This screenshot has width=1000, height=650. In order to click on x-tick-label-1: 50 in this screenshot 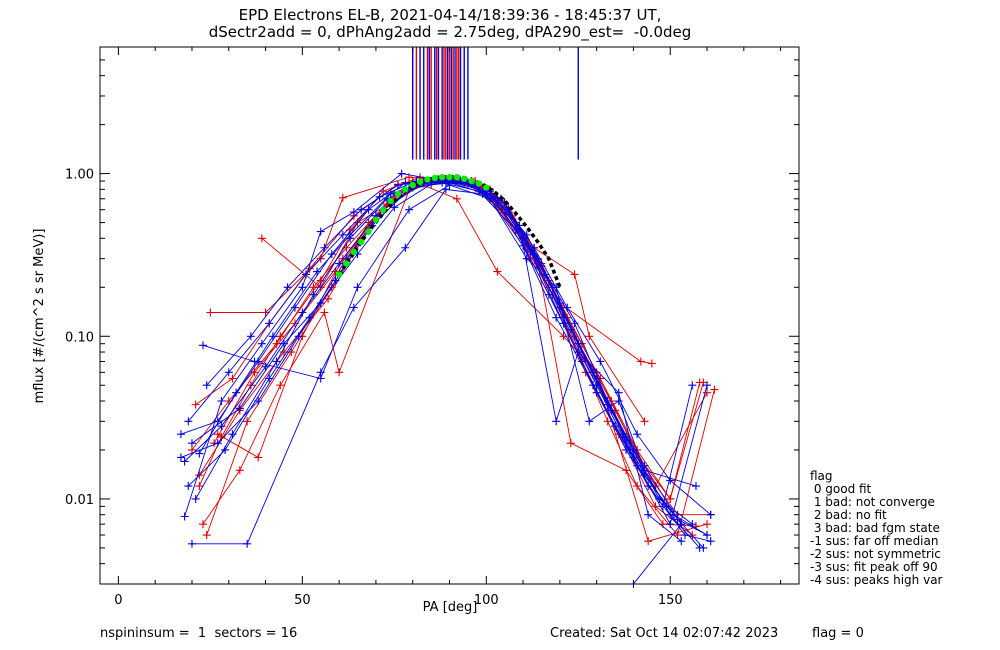, I will do `click(302, 600)`.